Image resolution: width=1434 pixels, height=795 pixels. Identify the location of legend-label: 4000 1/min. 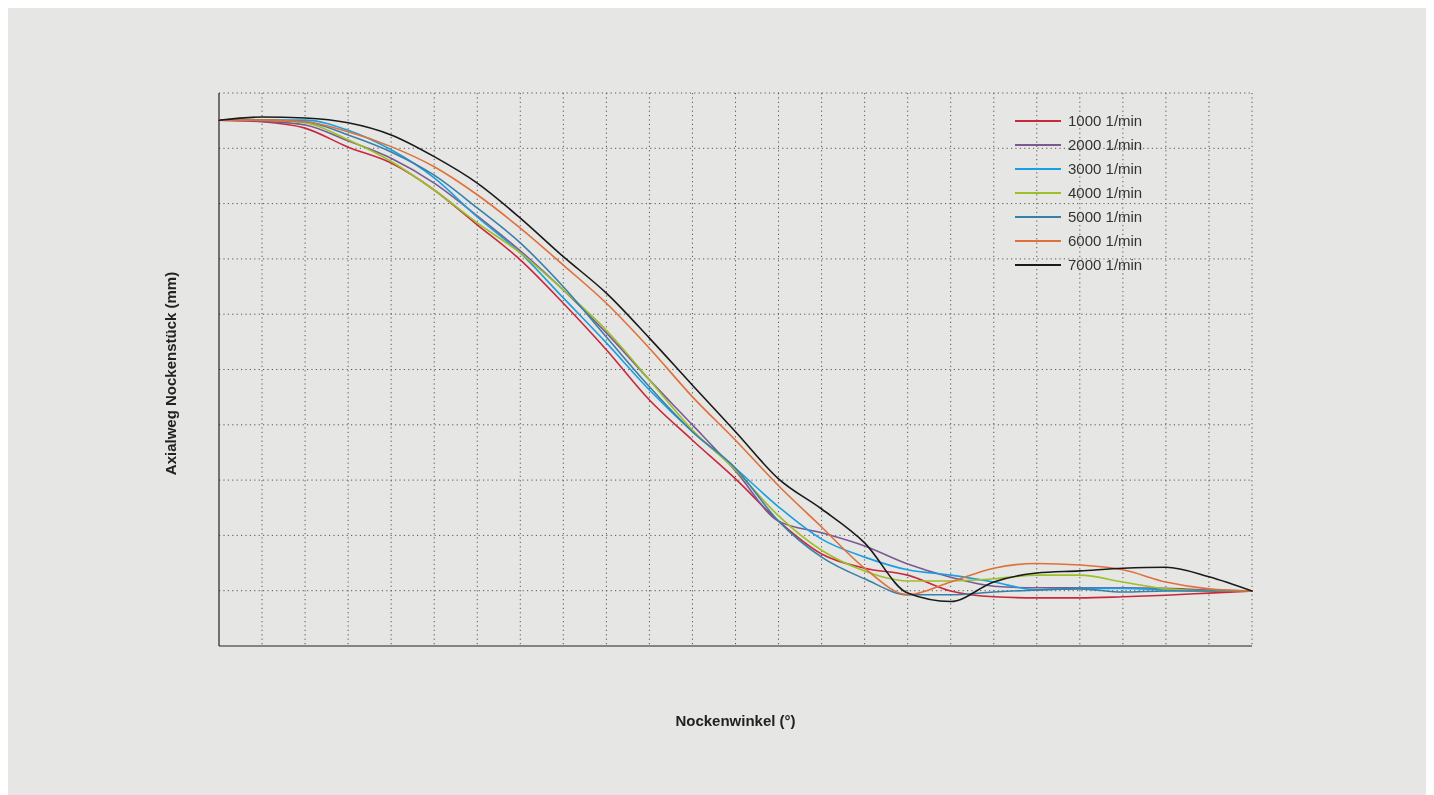
(1105, 192).